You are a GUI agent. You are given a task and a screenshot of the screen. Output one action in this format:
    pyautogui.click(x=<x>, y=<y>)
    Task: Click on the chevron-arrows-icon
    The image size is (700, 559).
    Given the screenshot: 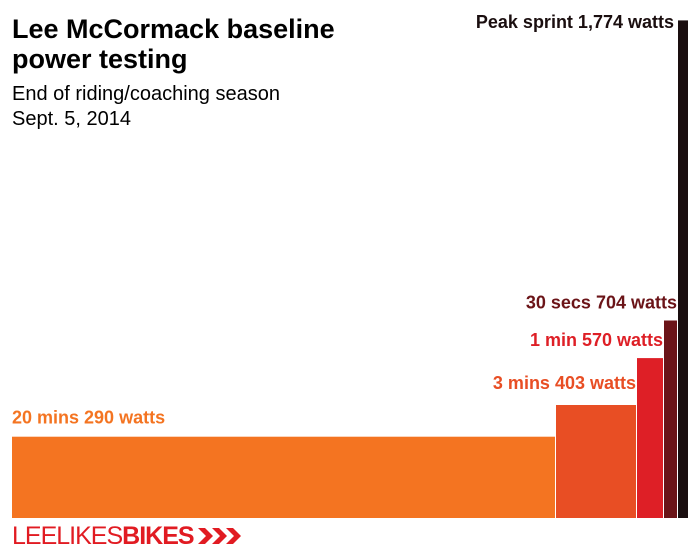 What is the action you would take?
    pyautogui.click(x=222, y=536)
    